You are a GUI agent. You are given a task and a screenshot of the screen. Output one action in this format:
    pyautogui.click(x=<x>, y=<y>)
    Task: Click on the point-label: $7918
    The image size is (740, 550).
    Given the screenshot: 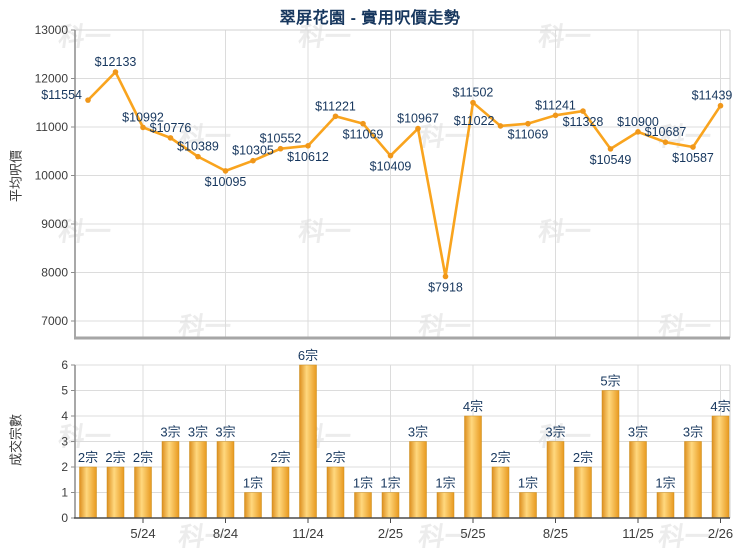 What is the action you would take?
    pyautogui.click(x=445, y=287)
    